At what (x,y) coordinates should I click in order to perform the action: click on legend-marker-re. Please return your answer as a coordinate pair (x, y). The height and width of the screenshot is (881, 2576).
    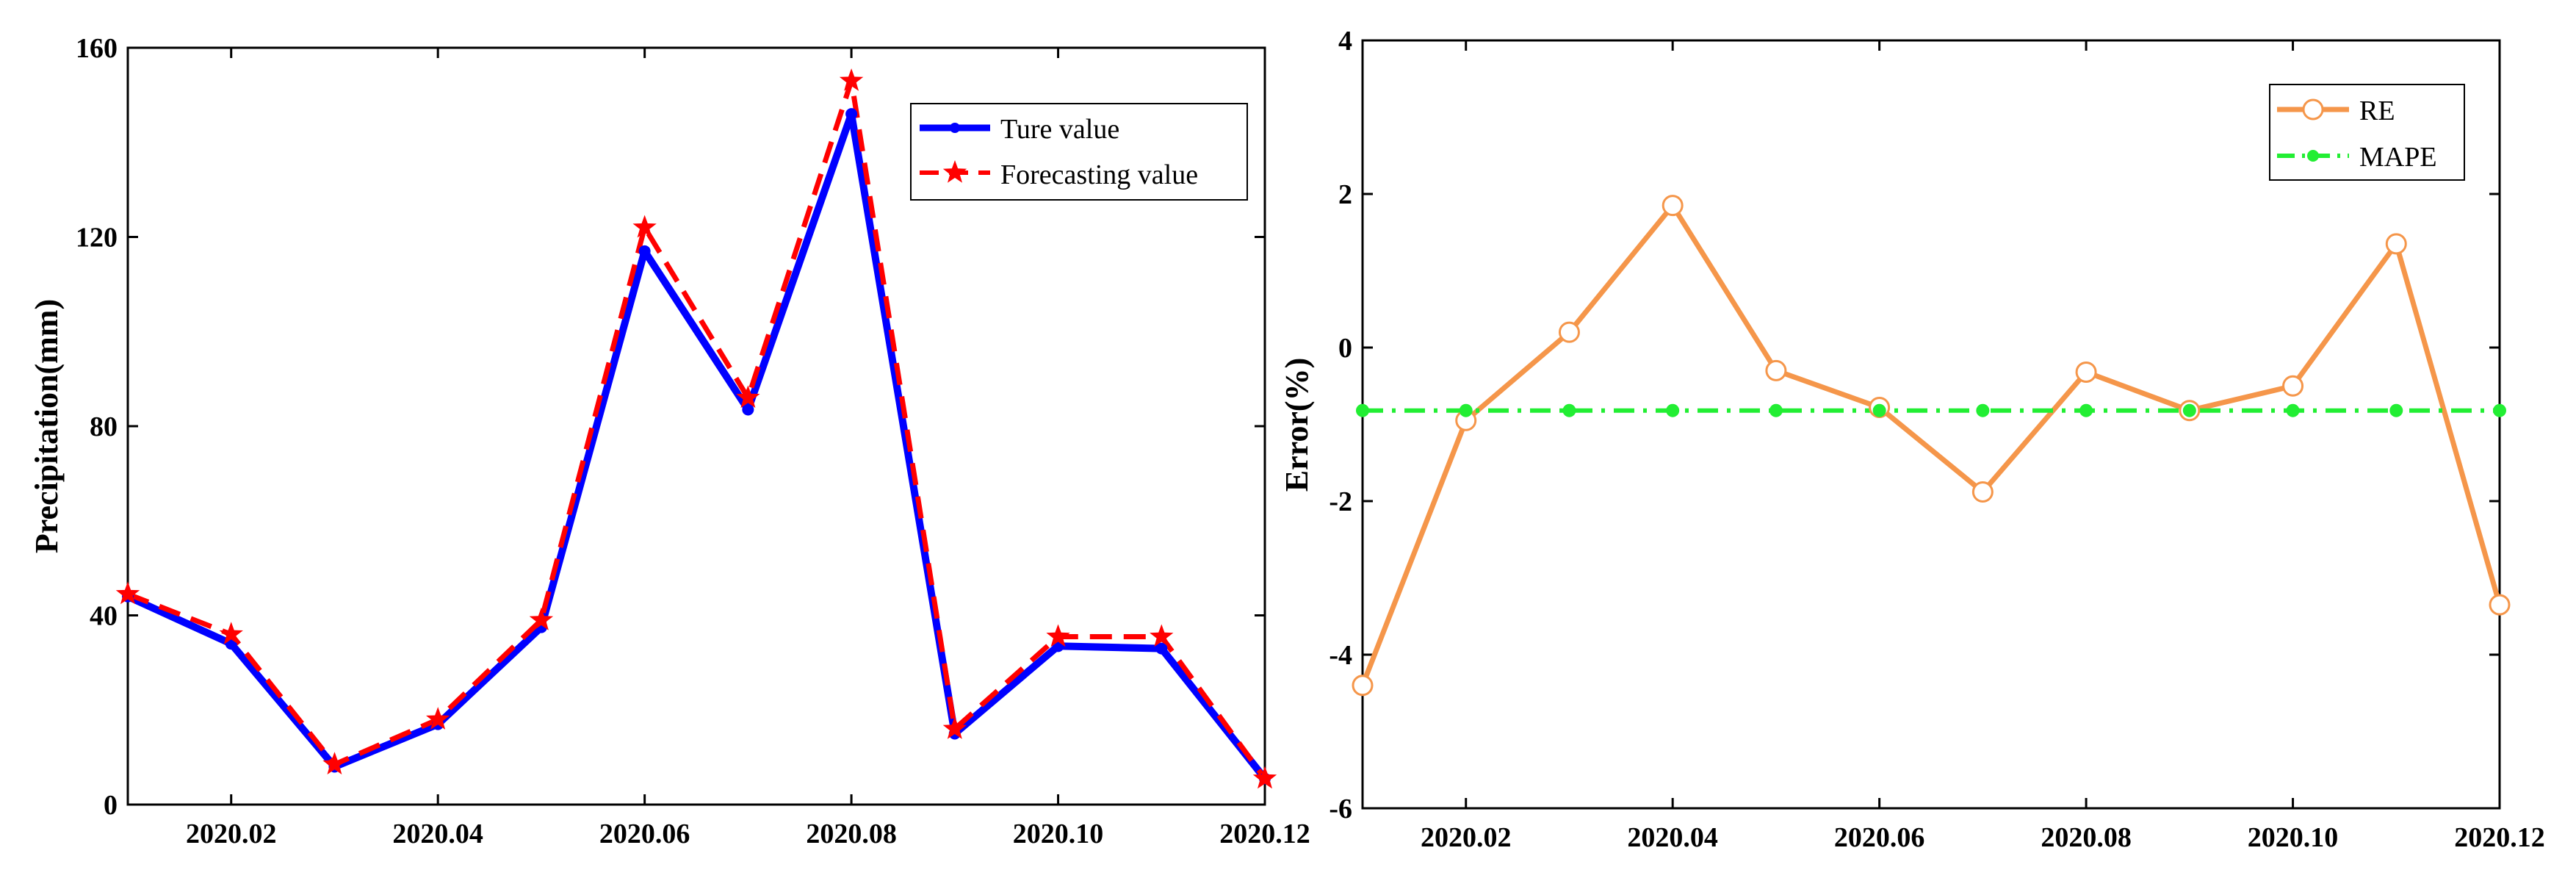
    Looking at the image, I should click on (2313, 109).